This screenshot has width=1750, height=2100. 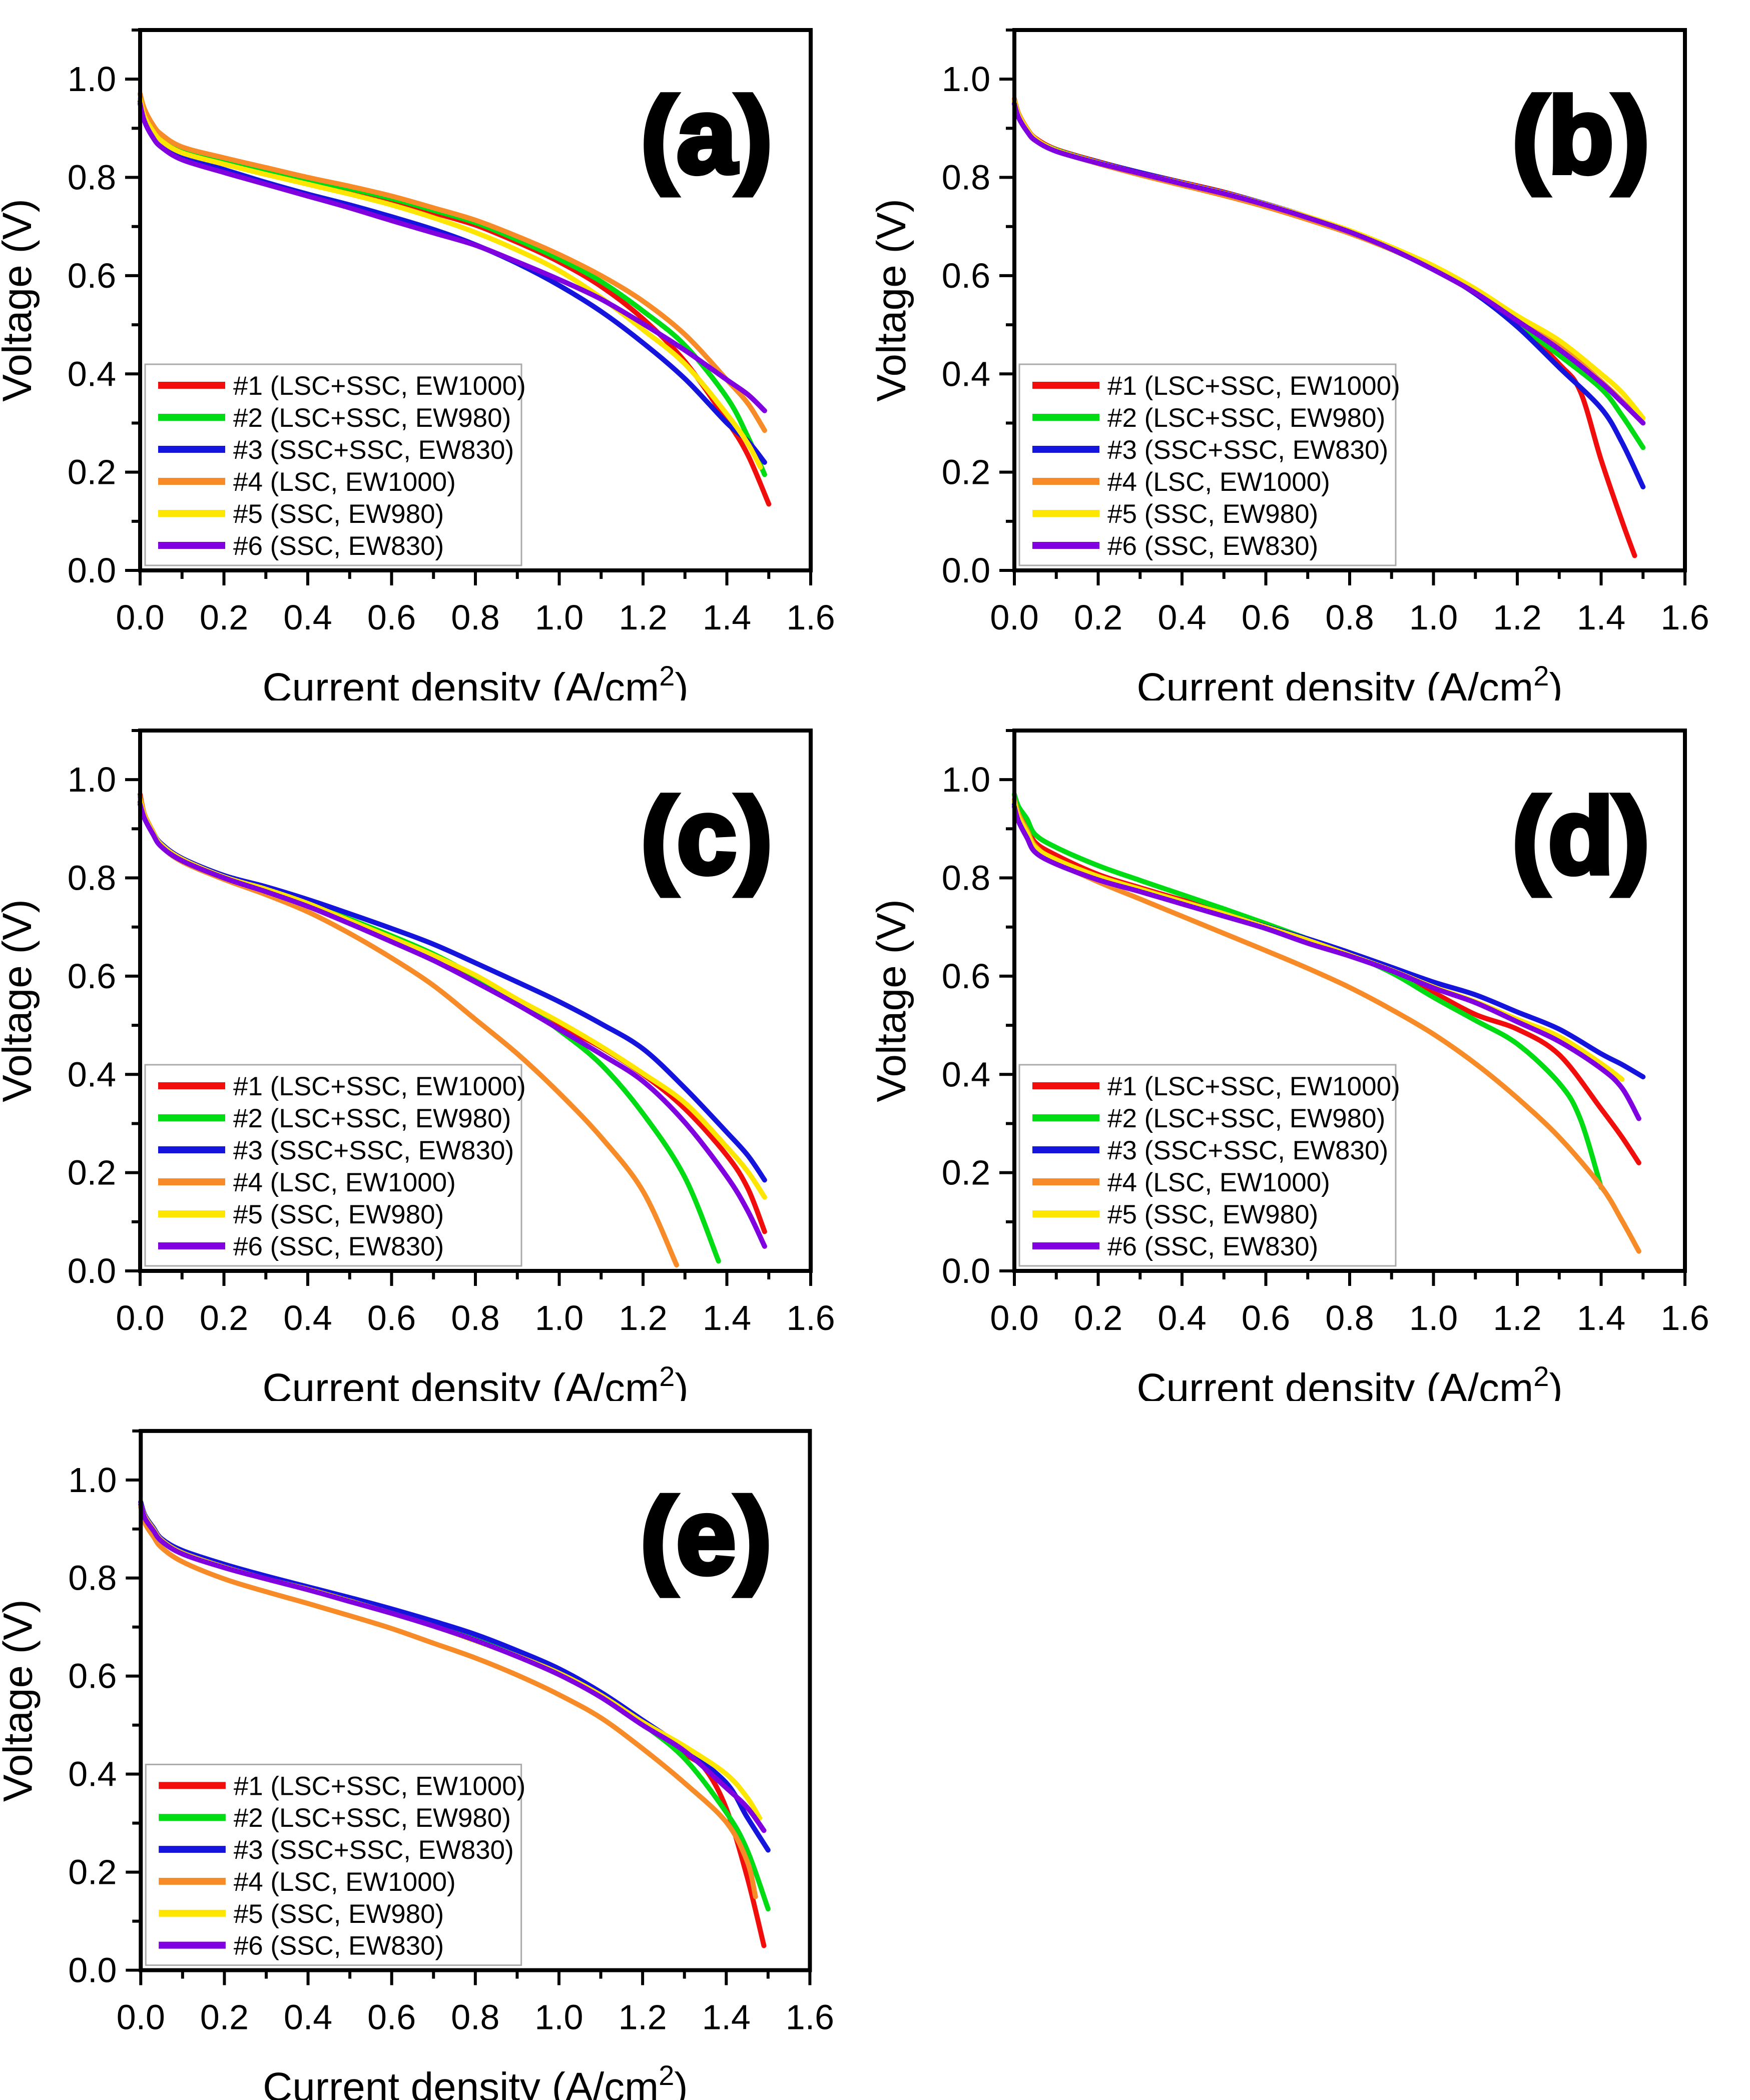 What do you see at coordinates (1601, 1317) in the screenshot?
I see `x-tick-label: 1.4` at bounding box center [1601, 1317].